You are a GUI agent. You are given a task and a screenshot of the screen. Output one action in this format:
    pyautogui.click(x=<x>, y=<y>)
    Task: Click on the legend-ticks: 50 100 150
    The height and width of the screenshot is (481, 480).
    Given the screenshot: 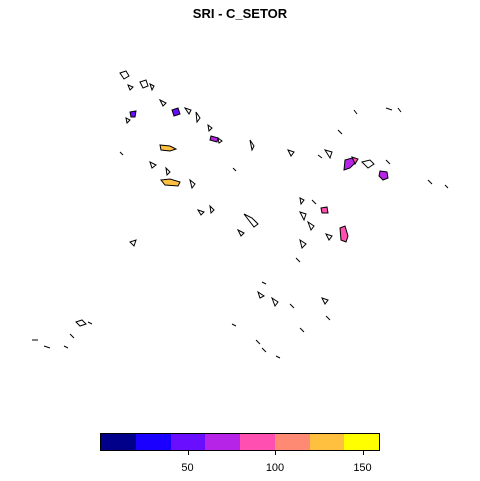 What is the action you would take?
    pyautogui.click(x=240, y=466)
    